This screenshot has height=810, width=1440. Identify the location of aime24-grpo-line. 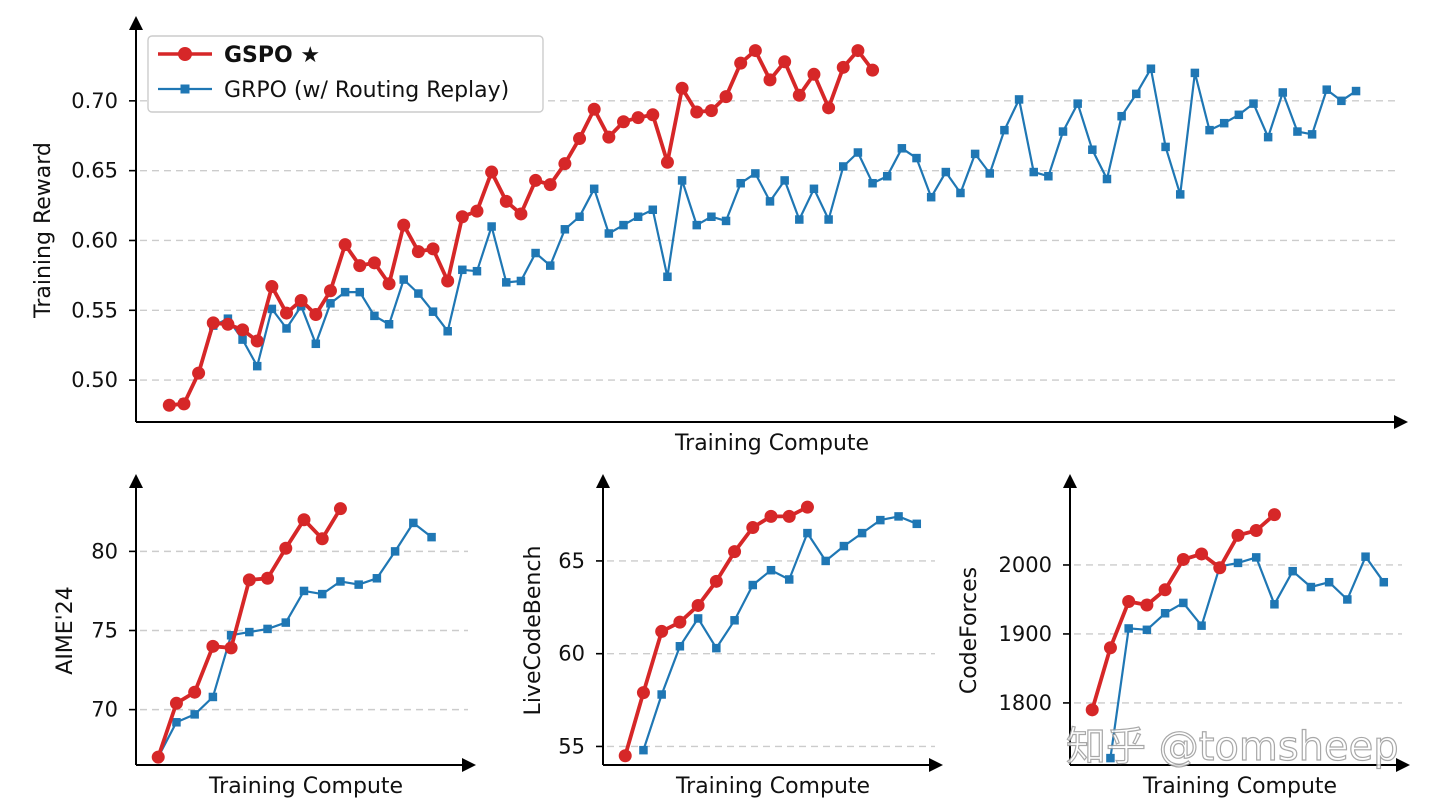
(295, 639).